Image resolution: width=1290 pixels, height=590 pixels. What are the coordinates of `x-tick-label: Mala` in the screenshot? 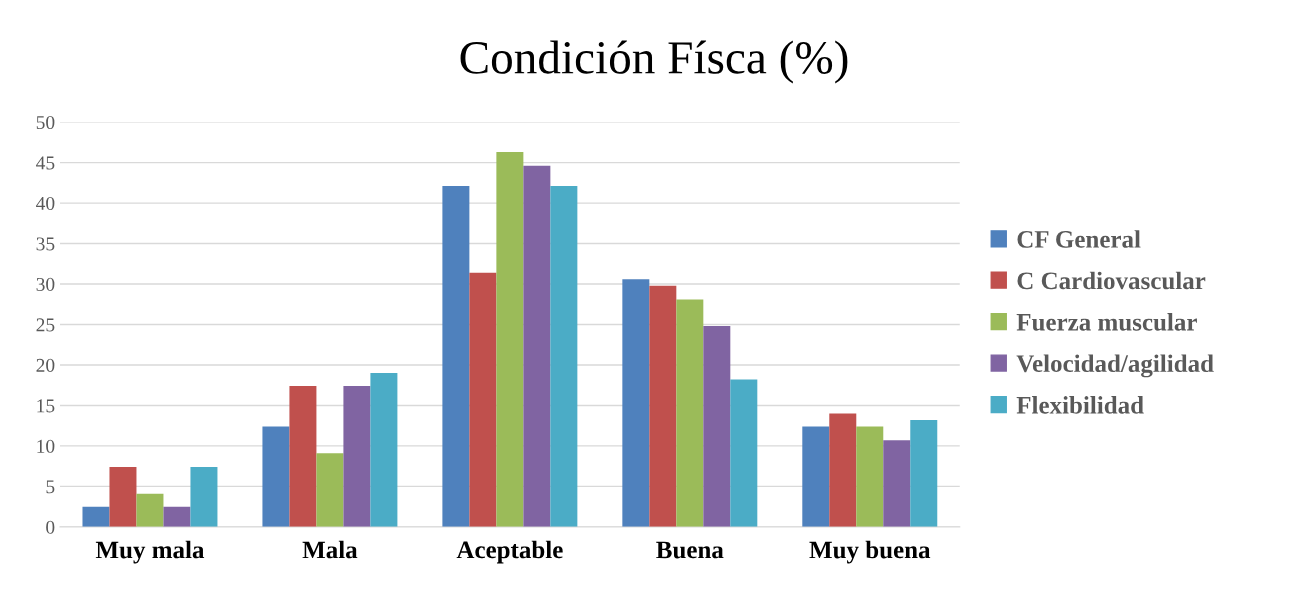 It's located at (330, 549).